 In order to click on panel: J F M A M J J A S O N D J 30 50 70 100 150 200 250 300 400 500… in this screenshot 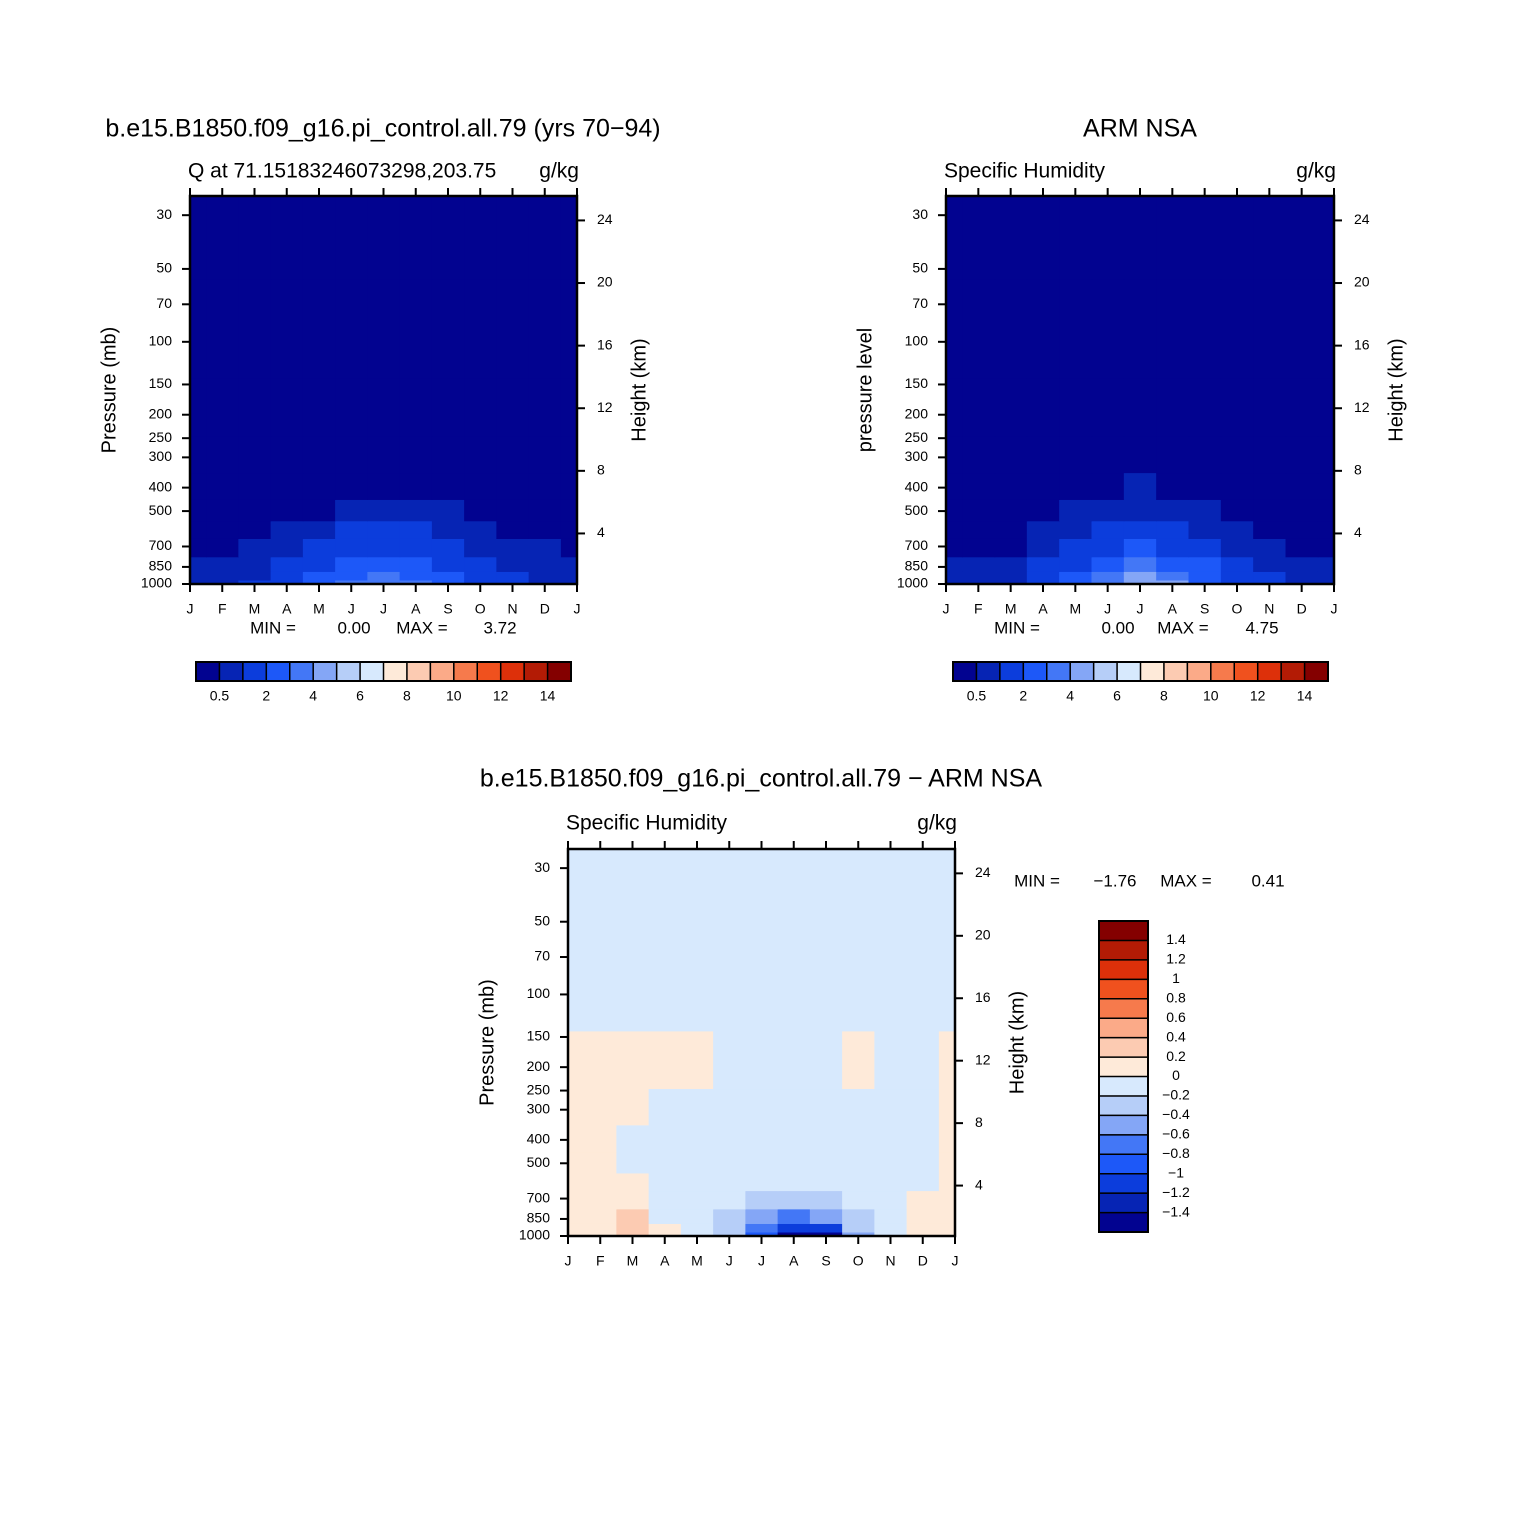, I will do `click(379, 409)`.